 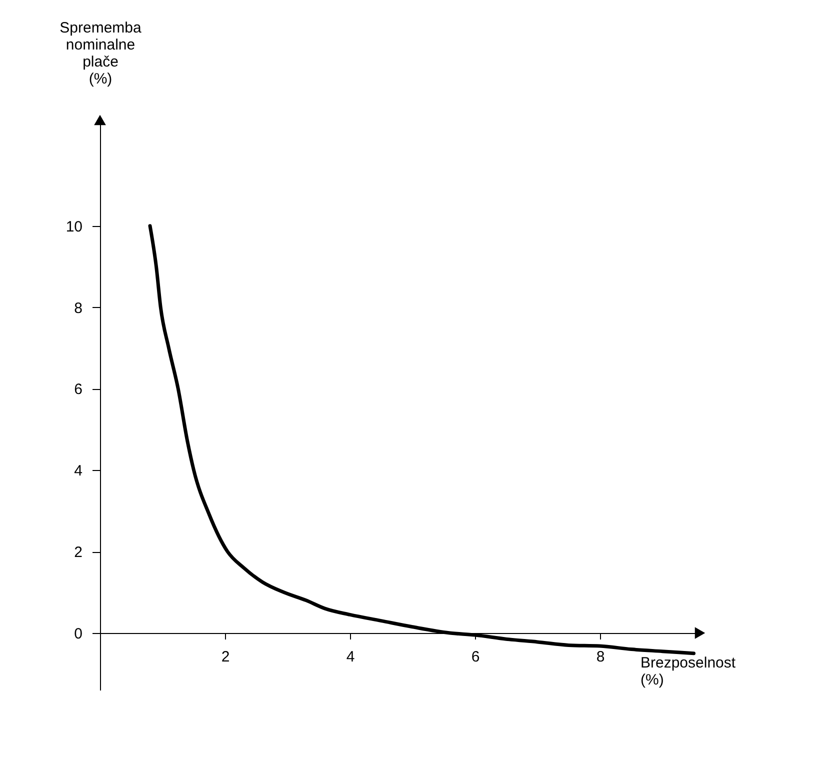 What do you see at coordinates (74, 227) in the screenshot?
I see `y-tick-label: 10` at bounding box center [74, 227].